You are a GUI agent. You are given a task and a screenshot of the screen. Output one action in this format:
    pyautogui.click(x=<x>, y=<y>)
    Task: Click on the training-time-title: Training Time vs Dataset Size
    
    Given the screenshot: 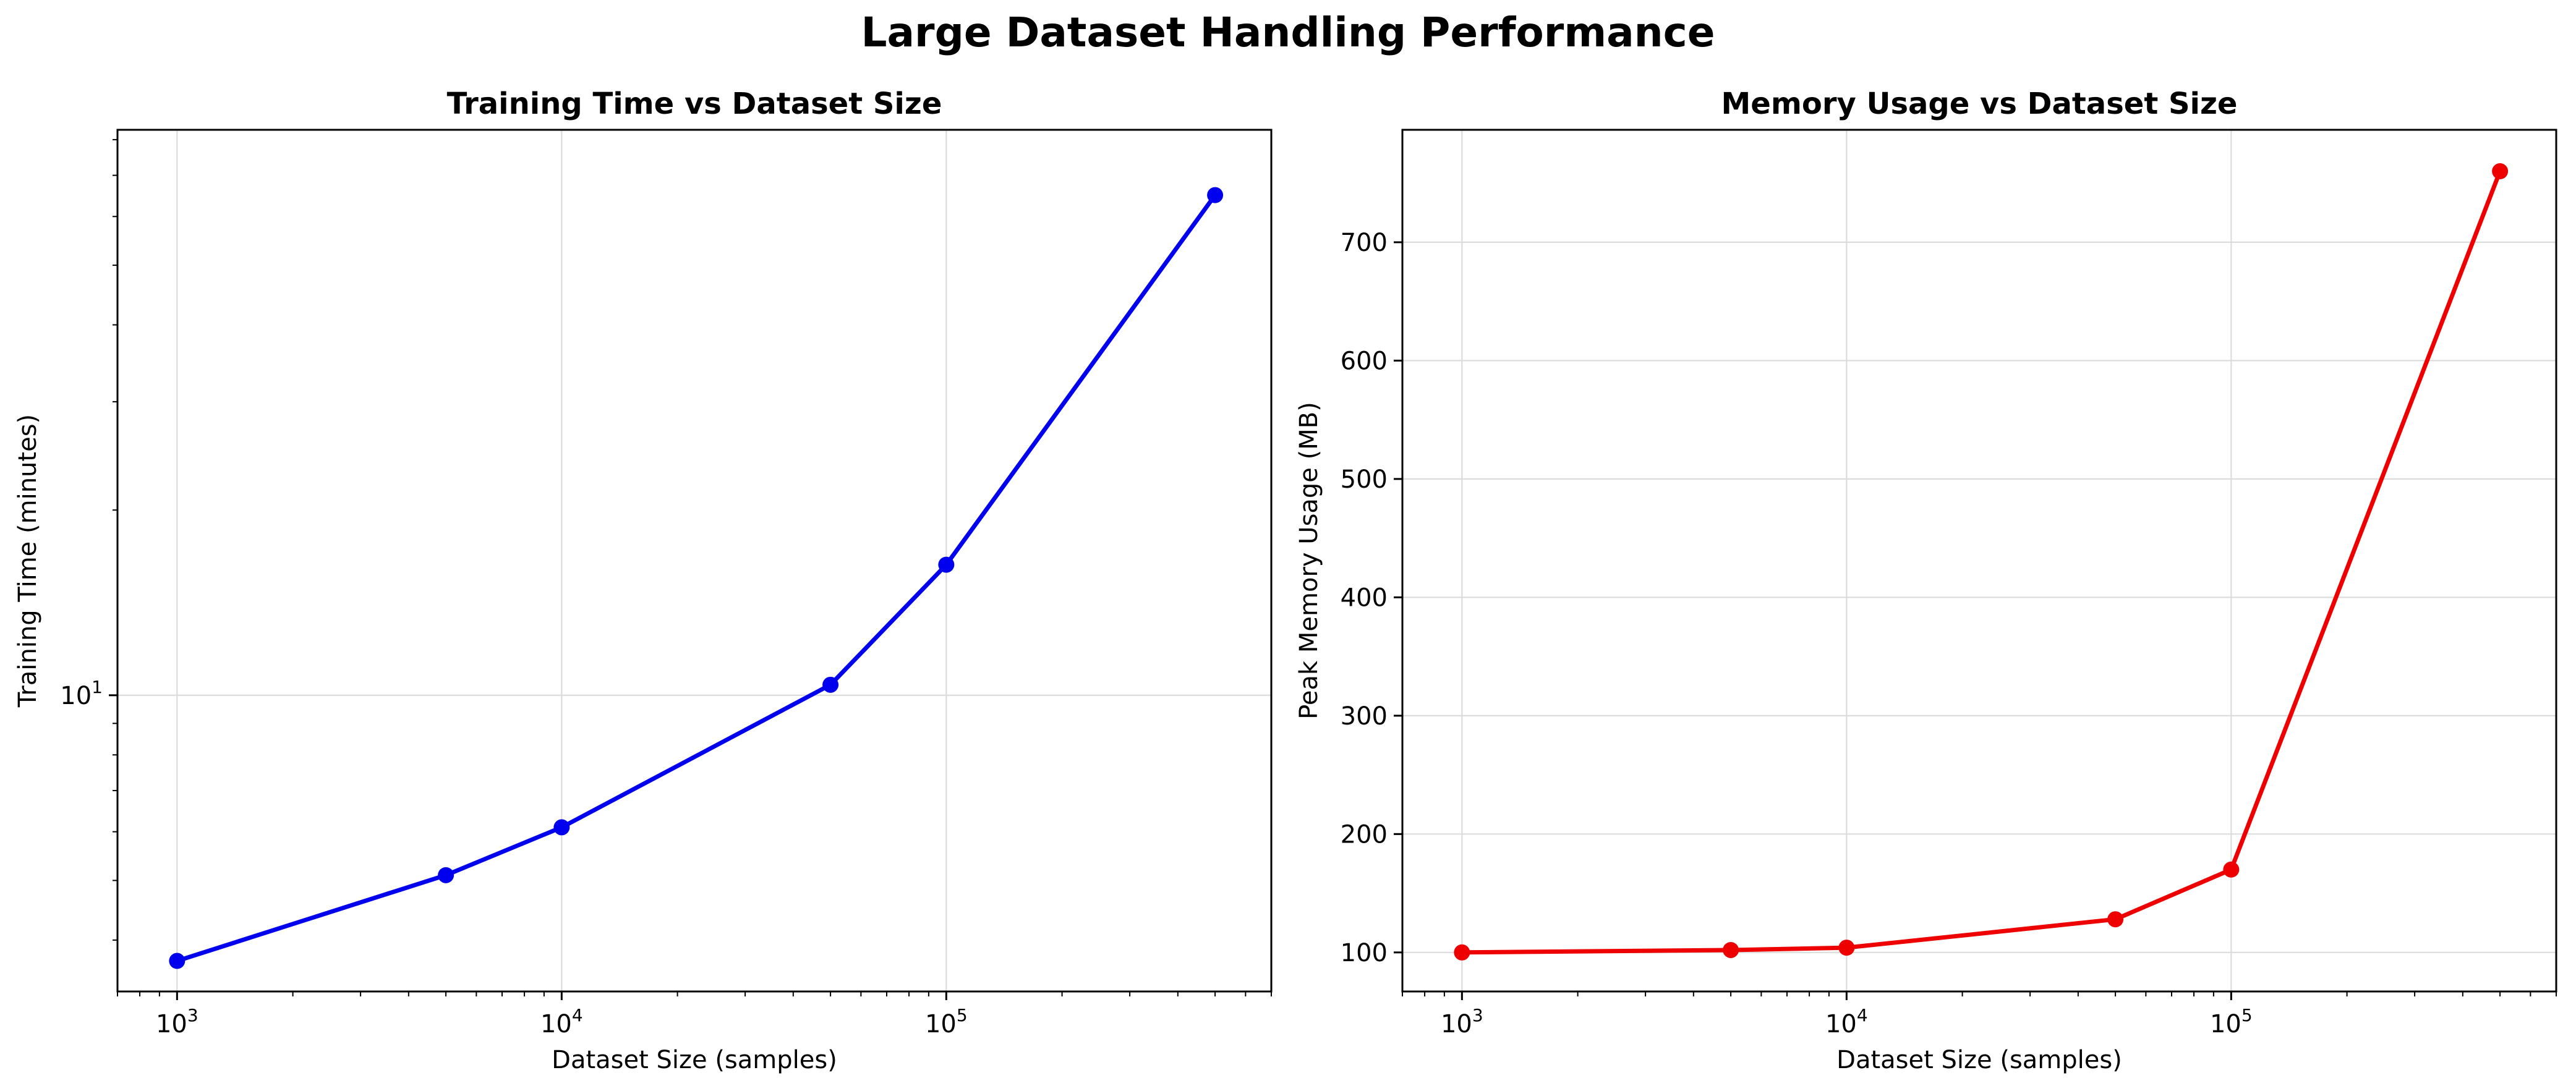 What is the action you would take?
    pyautogui.click(x=694, y=104)
    